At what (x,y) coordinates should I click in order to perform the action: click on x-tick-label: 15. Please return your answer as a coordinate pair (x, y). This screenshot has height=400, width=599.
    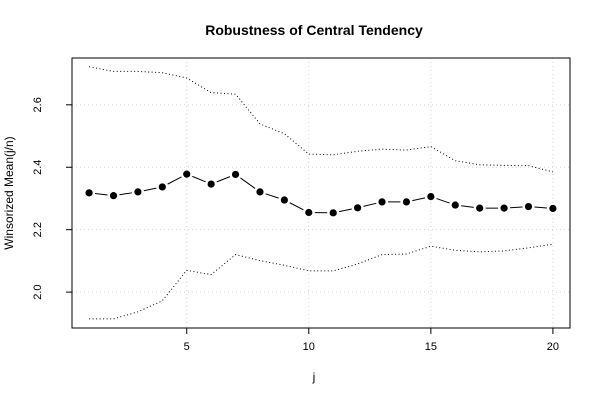
    Looking at the image, I should click on (431, 347).